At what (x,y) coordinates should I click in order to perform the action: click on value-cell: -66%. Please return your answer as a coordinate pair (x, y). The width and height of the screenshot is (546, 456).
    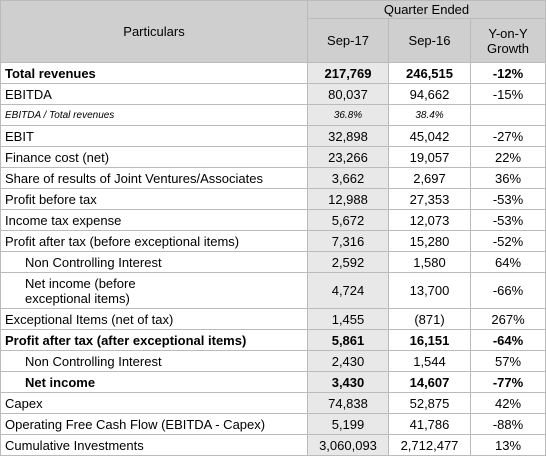
    Looking at the image, I should click on (507, 290).